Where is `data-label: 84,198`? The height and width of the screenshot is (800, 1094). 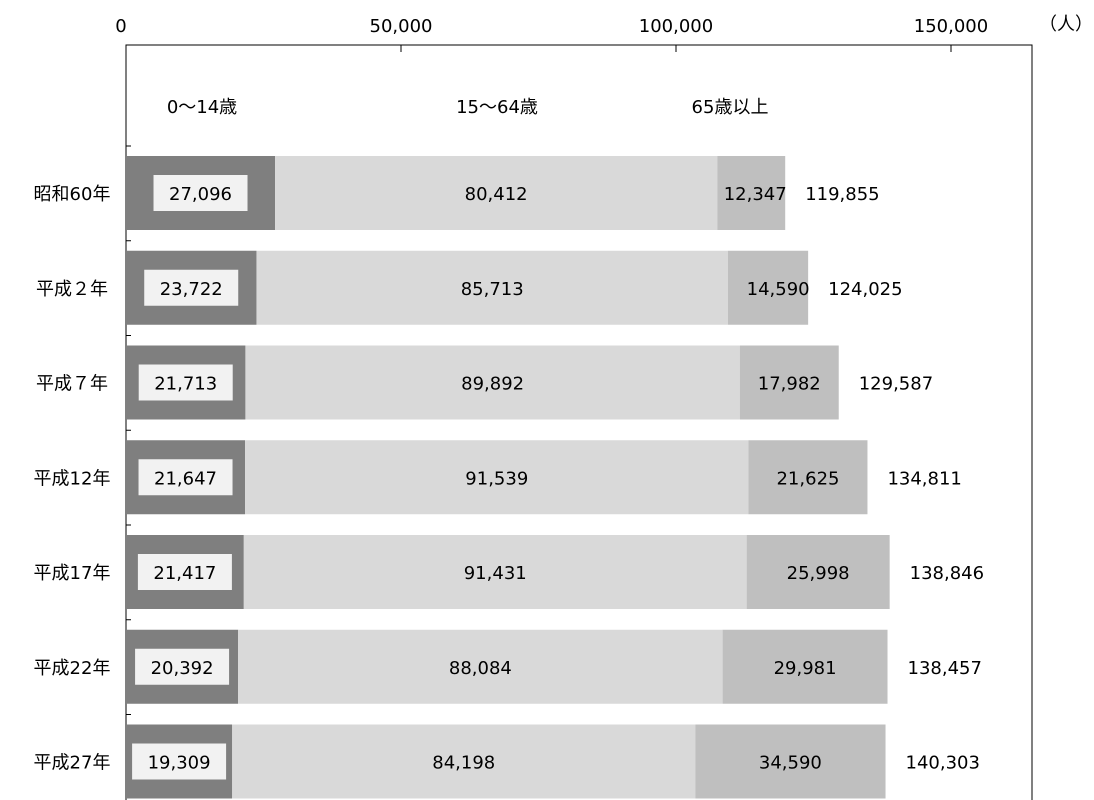 data-label: 84,198 is located at coordinates (463, 763).